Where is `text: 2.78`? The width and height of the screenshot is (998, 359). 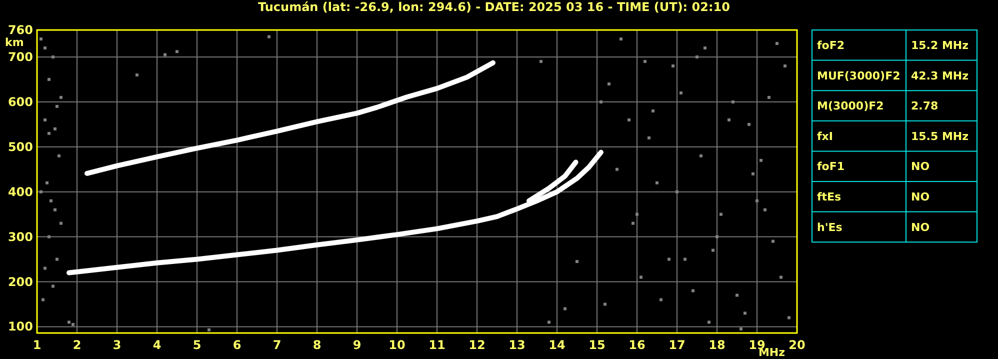 text: 2.78 is located at coordinates (924, 106).